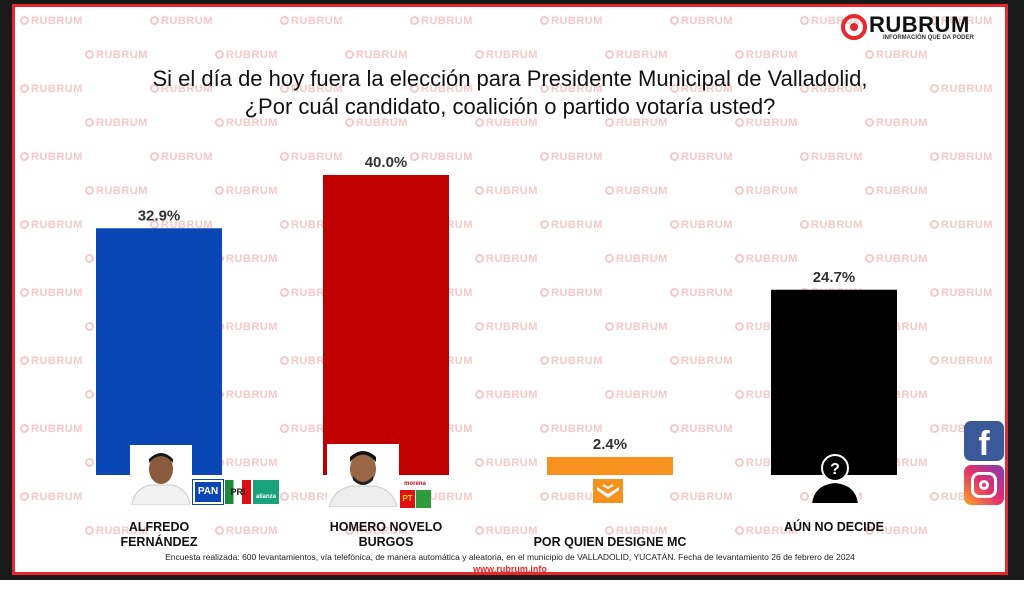  I want to click on bar-value-label: 2.4%, so click(610, 444).